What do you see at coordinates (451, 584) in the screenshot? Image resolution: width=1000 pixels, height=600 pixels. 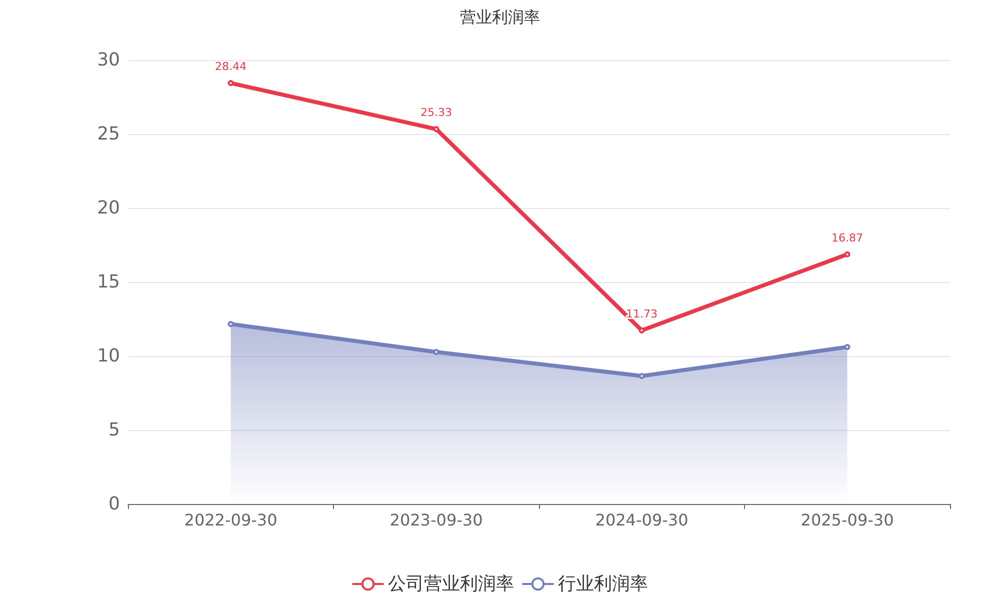 I see `legend-label: 公司营业利润率` at bounding box center [451, 584].